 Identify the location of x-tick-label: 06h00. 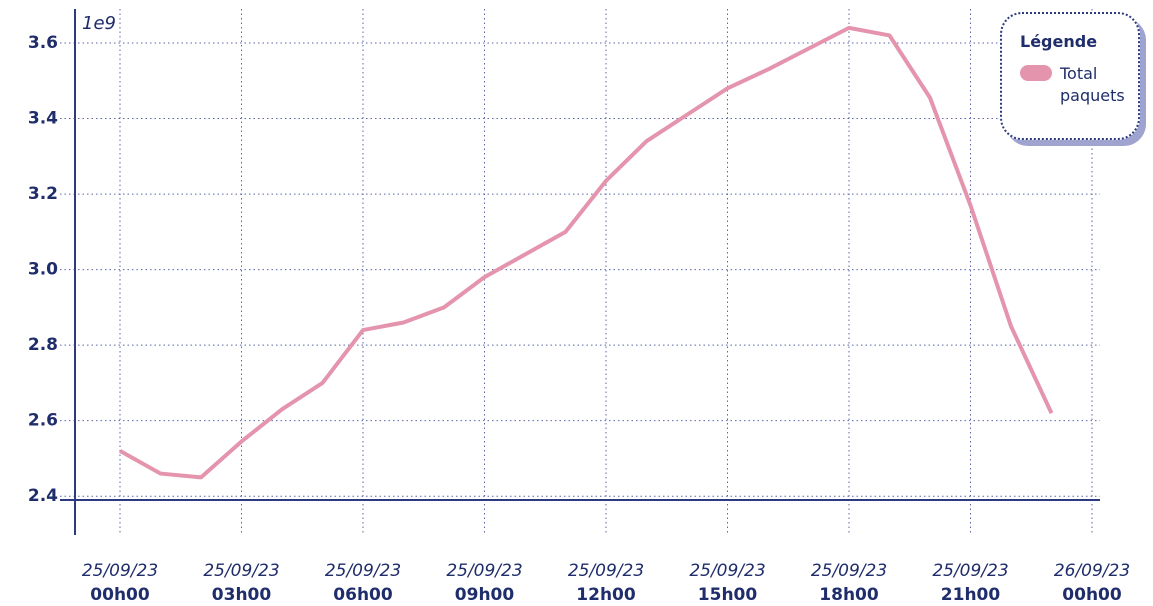
(363, 595).